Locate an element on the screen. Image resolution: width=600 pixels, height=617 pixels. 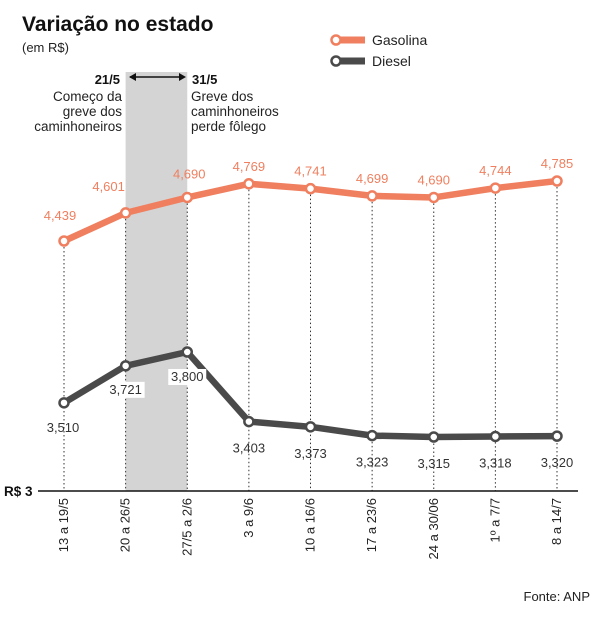
legend-marker-diesel is located at coordinates (336, 61).